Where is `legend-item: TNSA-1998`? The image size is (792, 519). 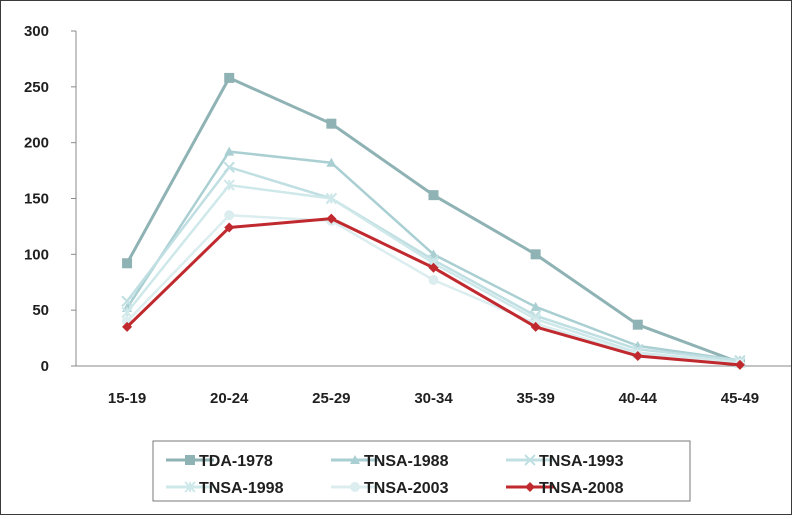 legend-item: TNSA-1998 is located at coordinates (225, 488).